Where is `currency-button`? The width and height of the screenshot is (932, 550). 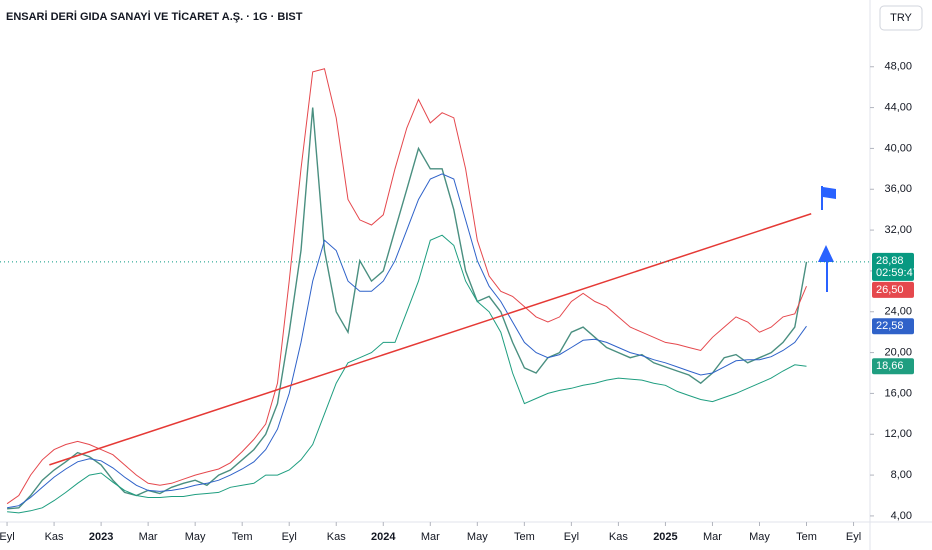
currency-button is located at coordinates (901, 18).